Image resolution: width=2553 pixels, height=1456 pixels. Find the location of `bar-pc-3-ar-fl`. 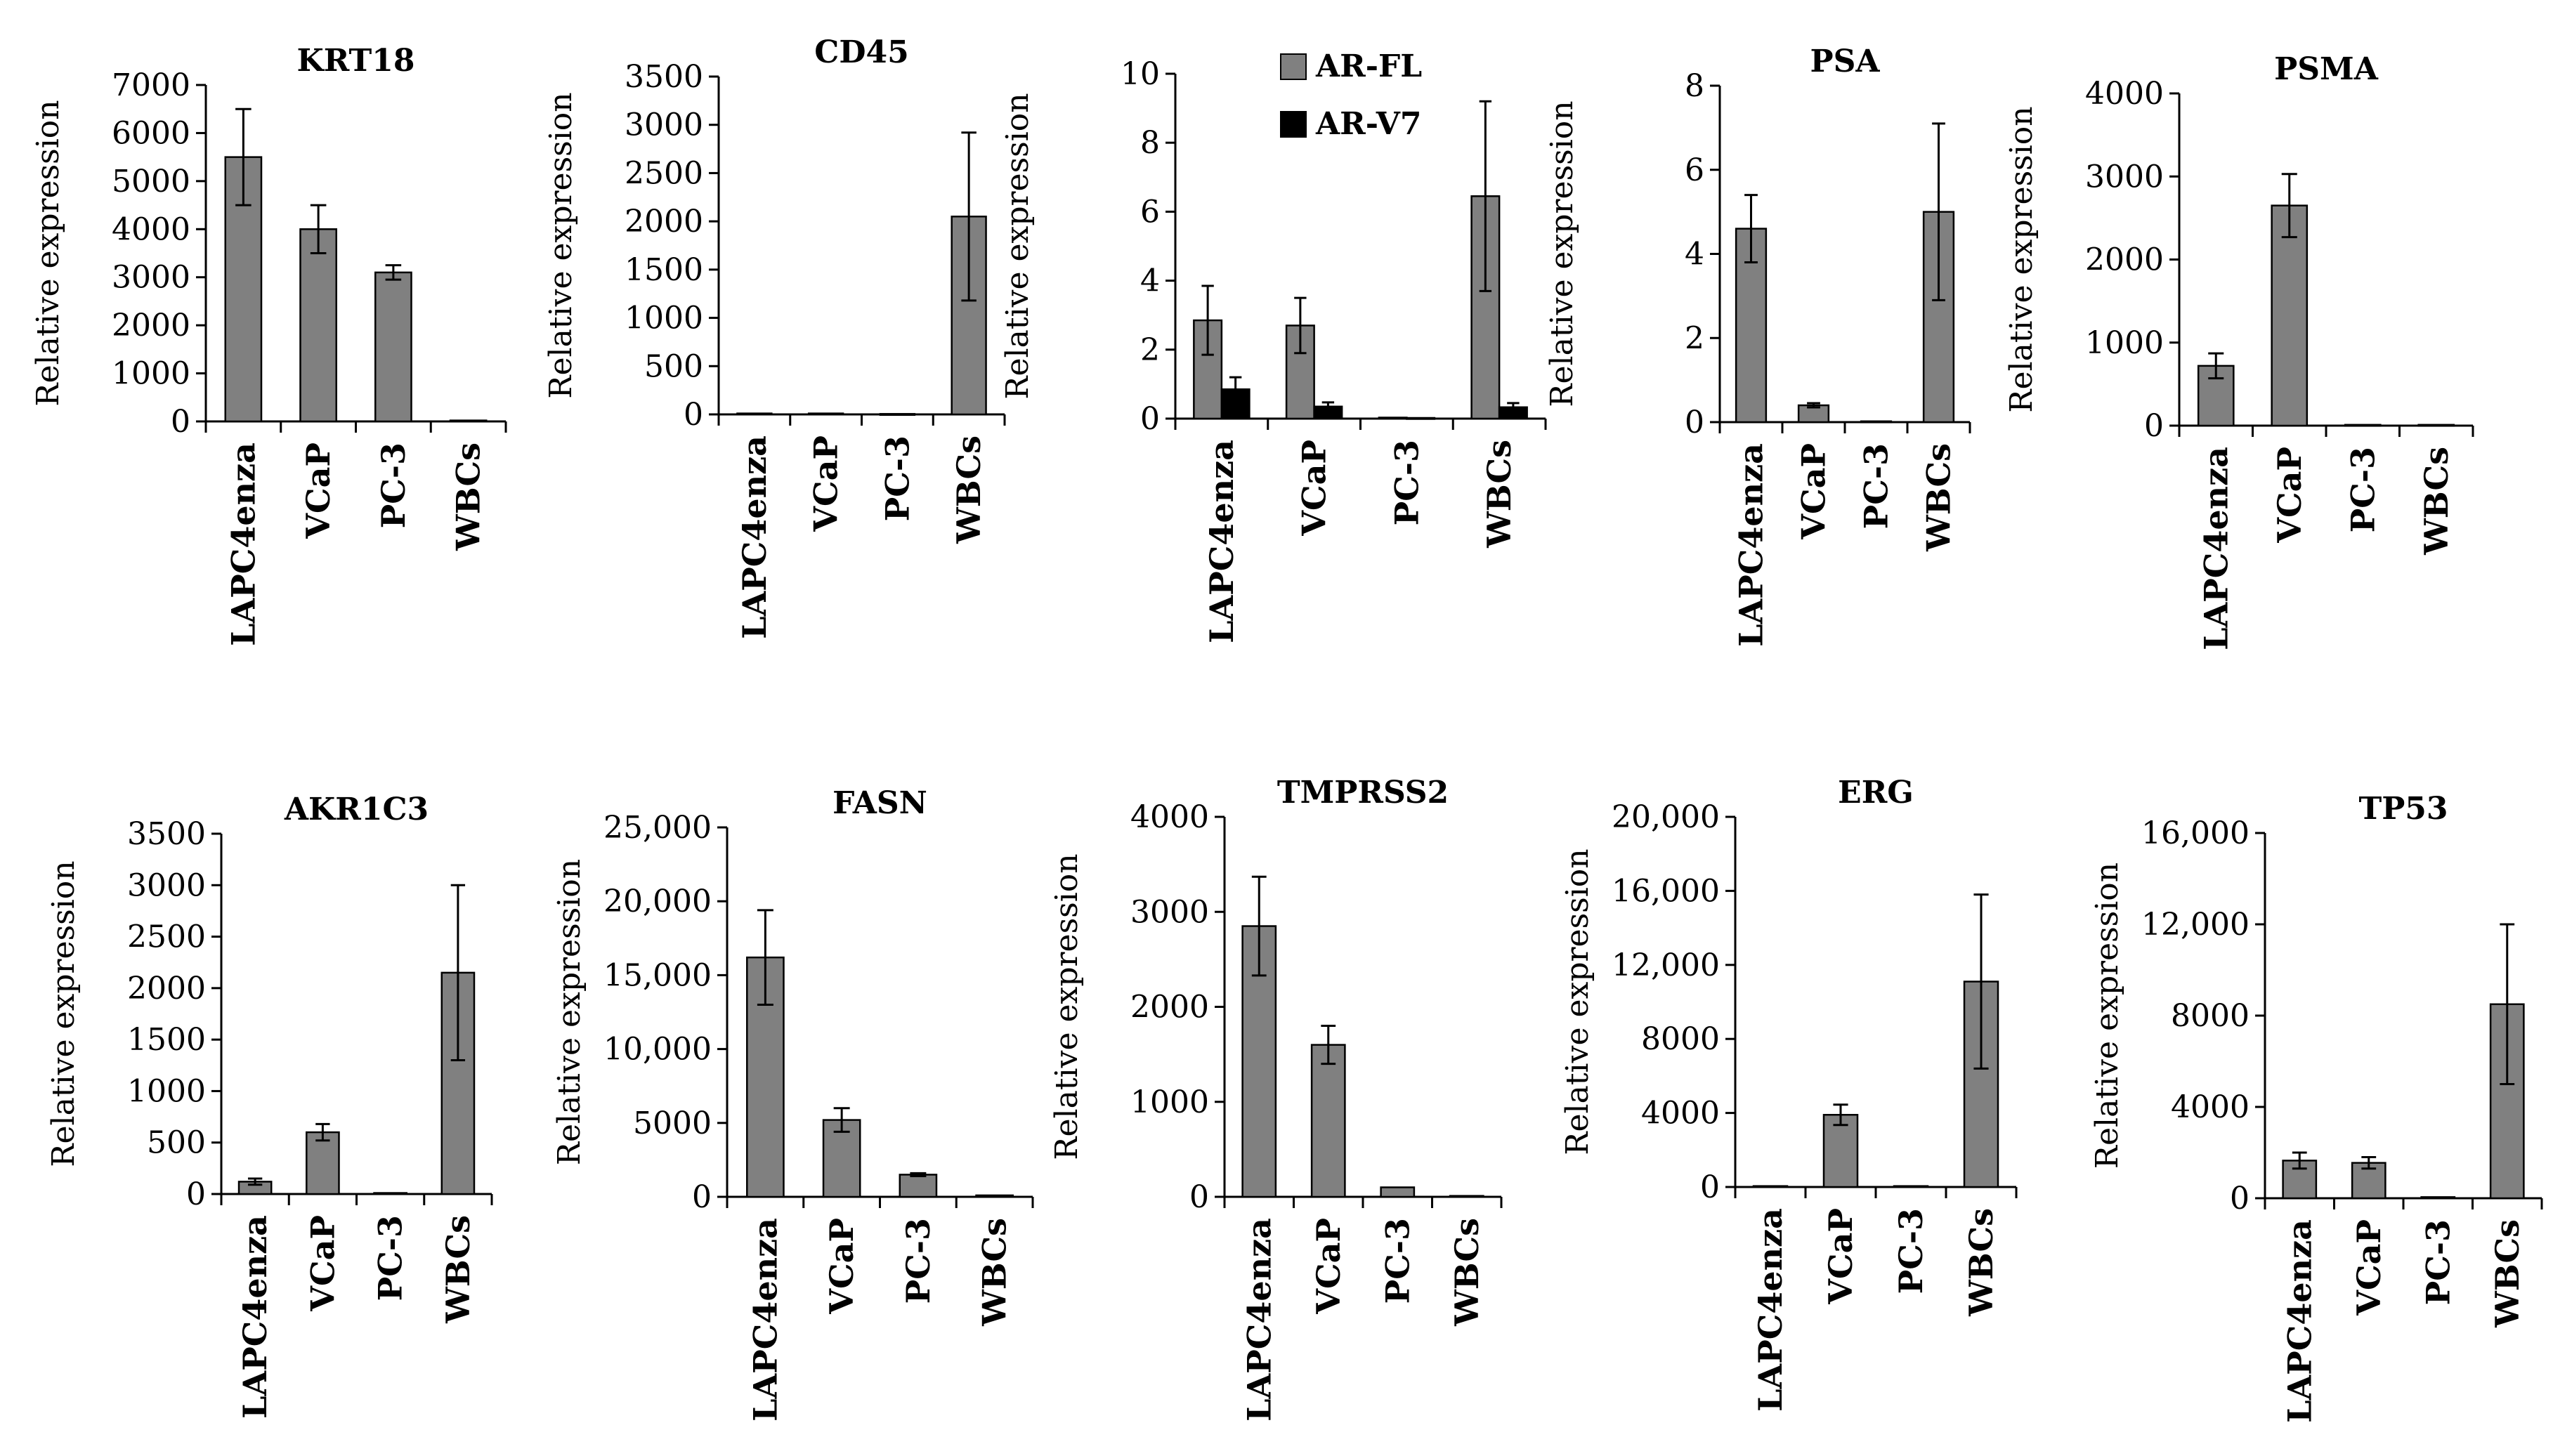

bar-pc-3-ar-fl is located at coordinates (1393, 418).